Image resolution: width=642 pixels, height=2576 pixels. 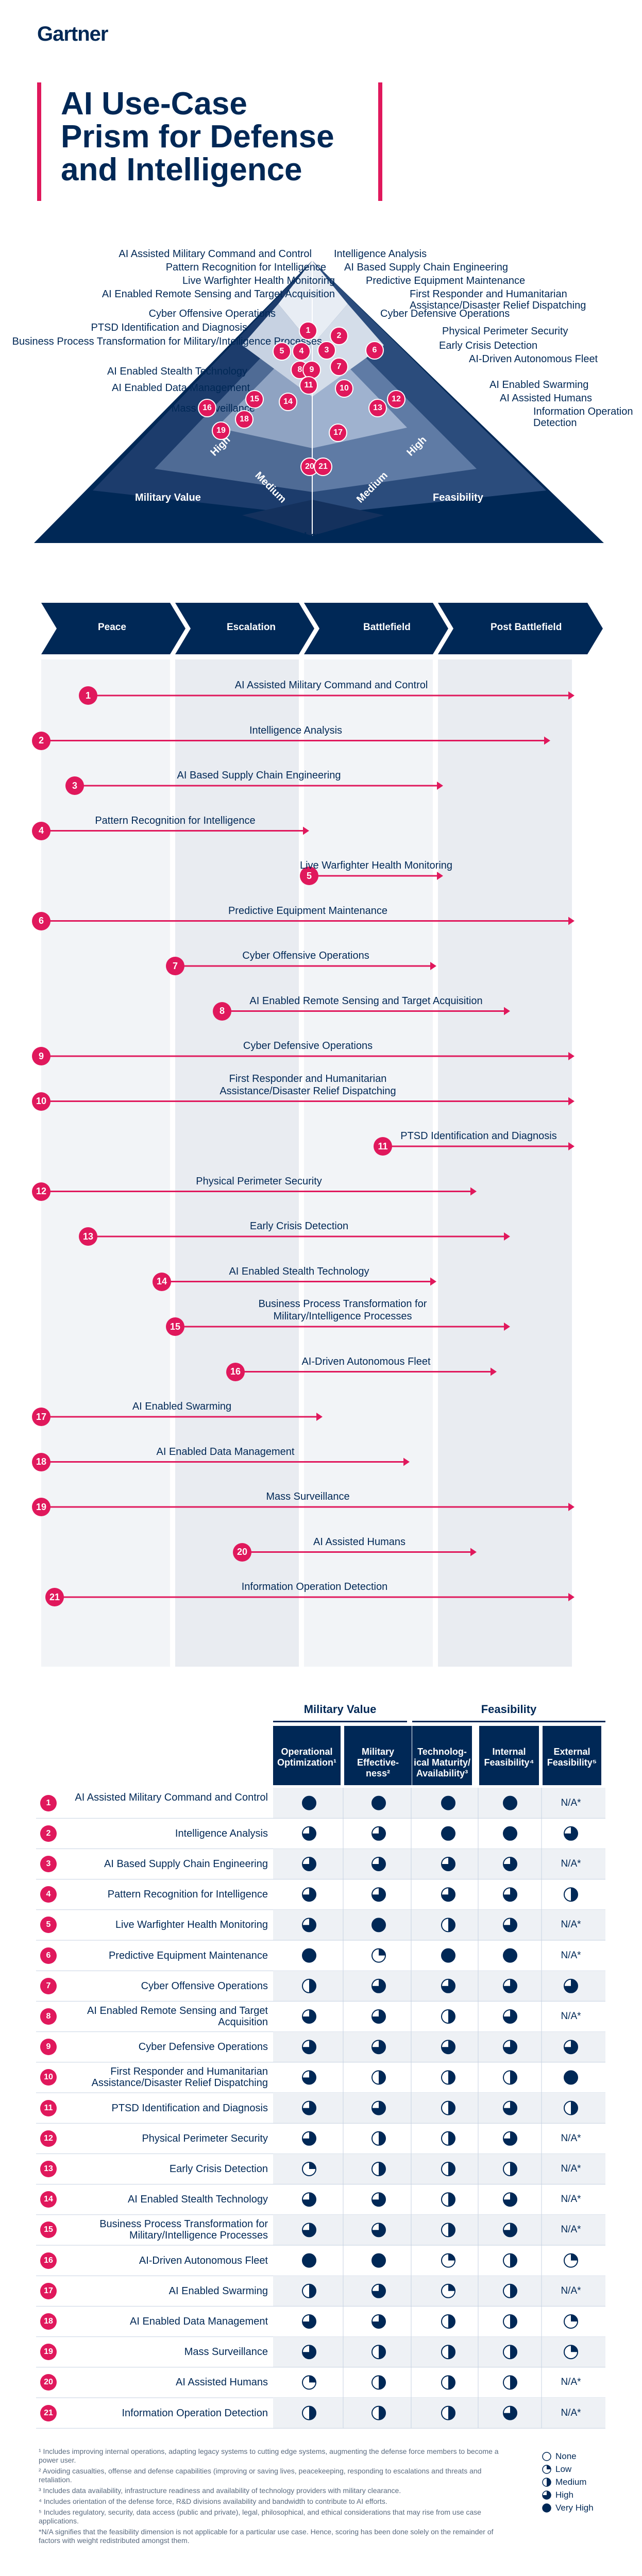 I want to click on rating-na-20-4: N/A*, so click(x=571, y=2382).